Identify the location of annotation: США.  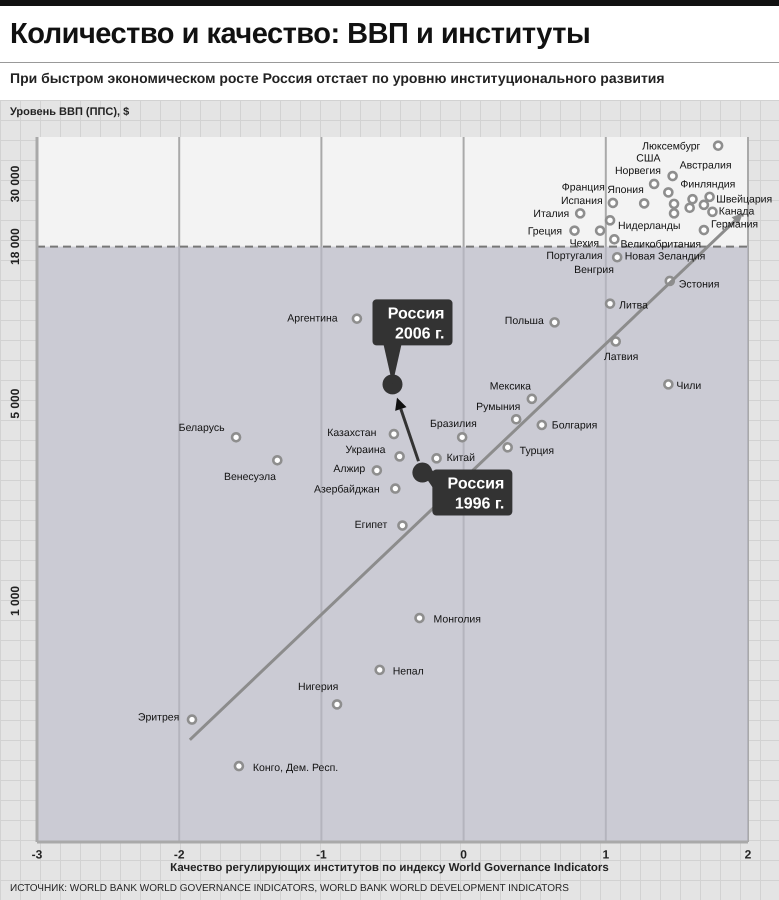
(648, 158).